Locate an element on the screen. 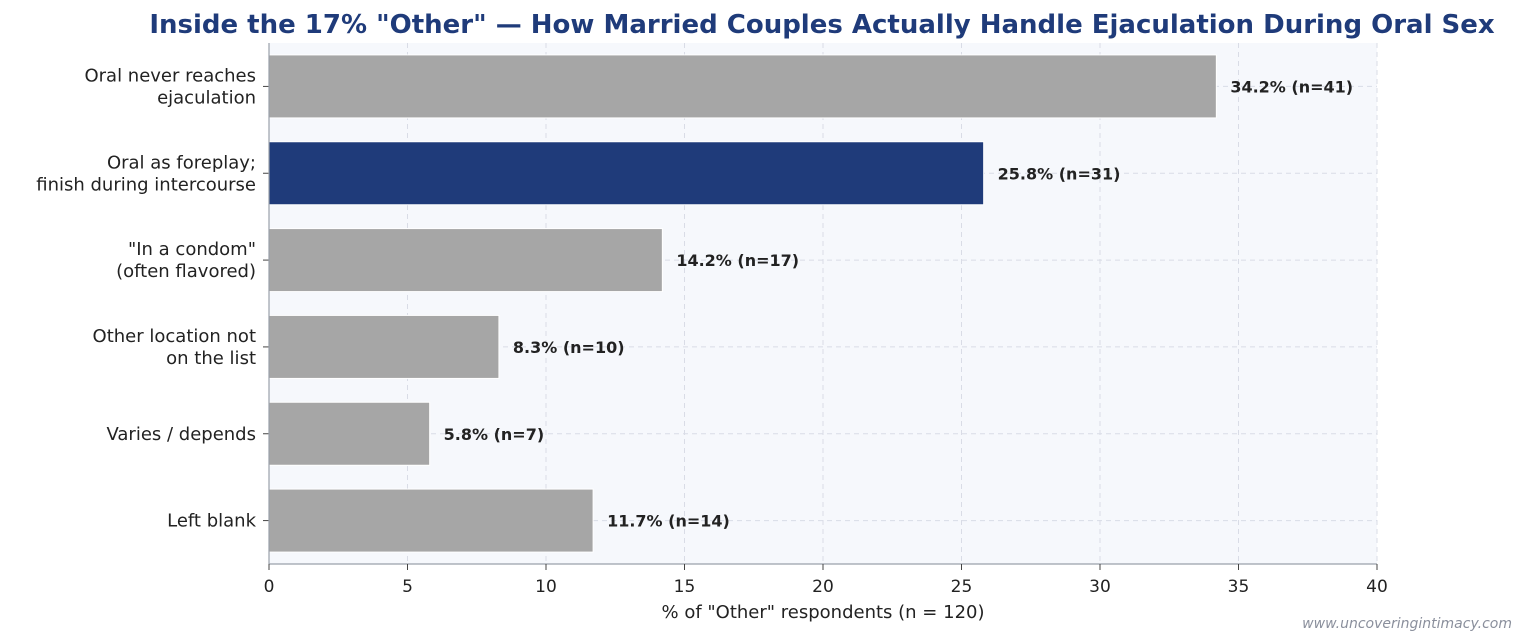 This screenshot has width=1537, height=643. data-label: 14.2% (n=17) is located at coordinates (737, 260).